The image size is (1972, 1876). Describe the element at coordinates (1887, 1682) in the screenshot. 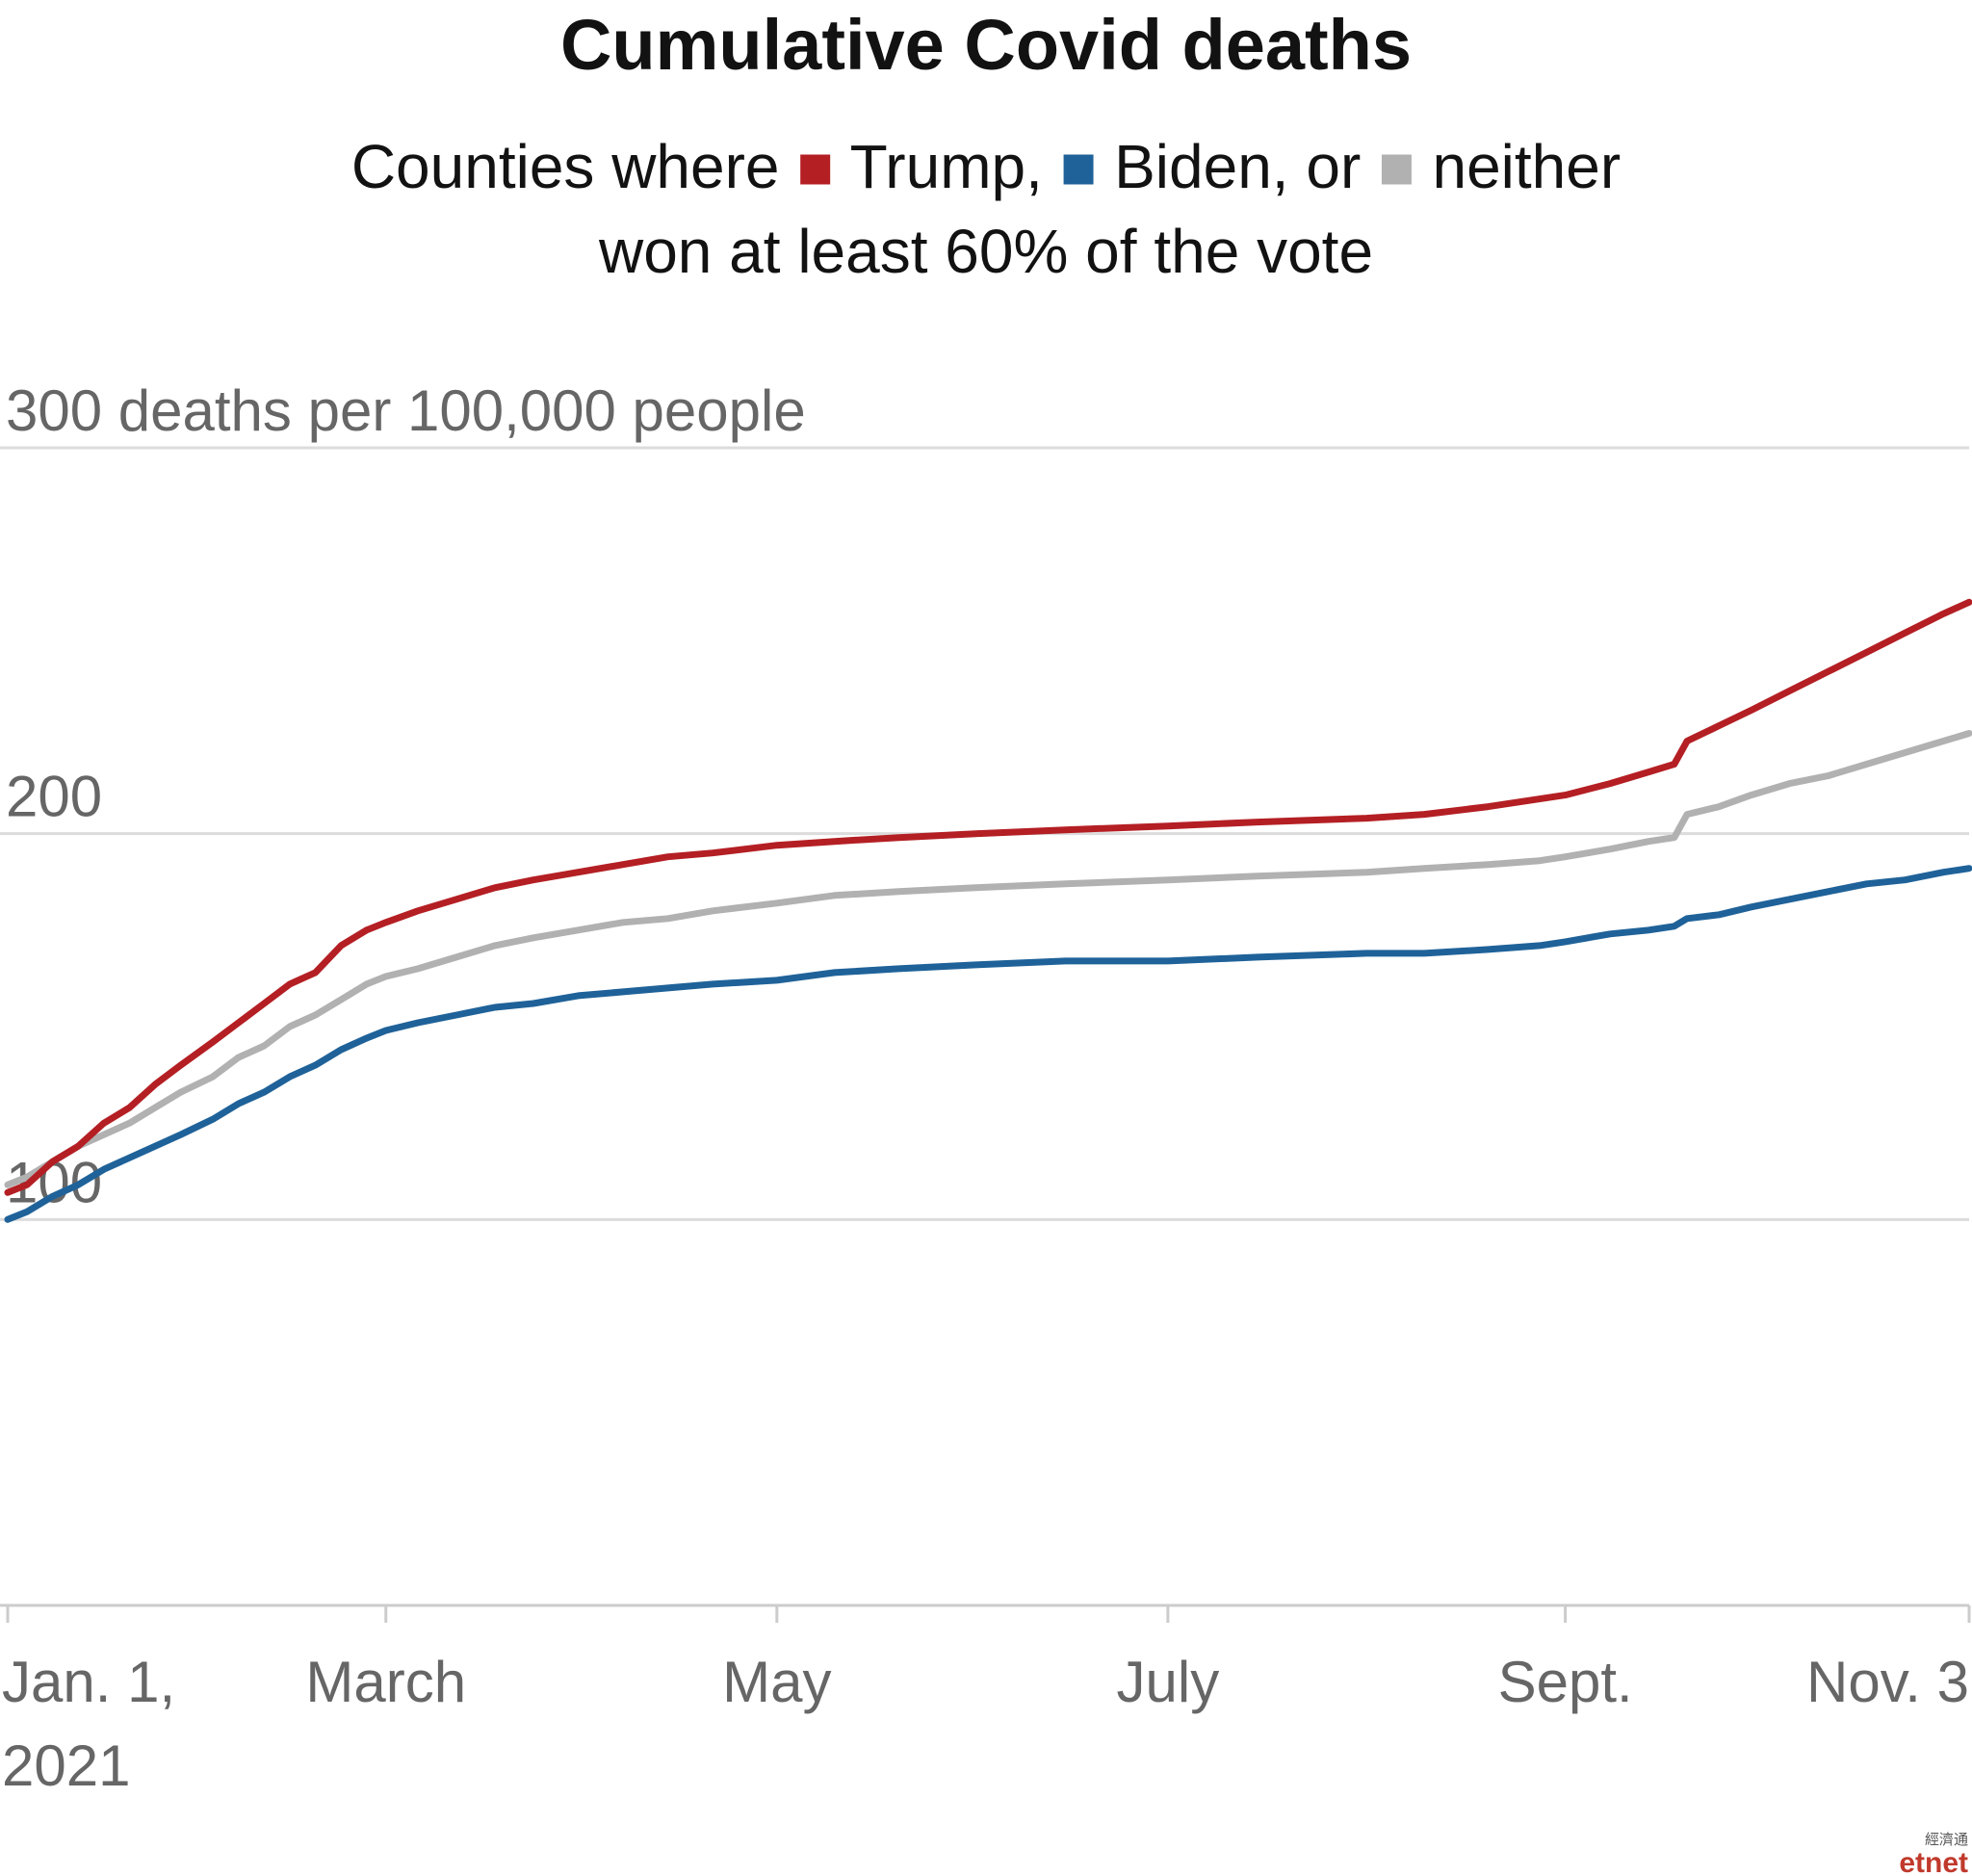

I see `x-tick-label-5: Nov. 3` at that location.